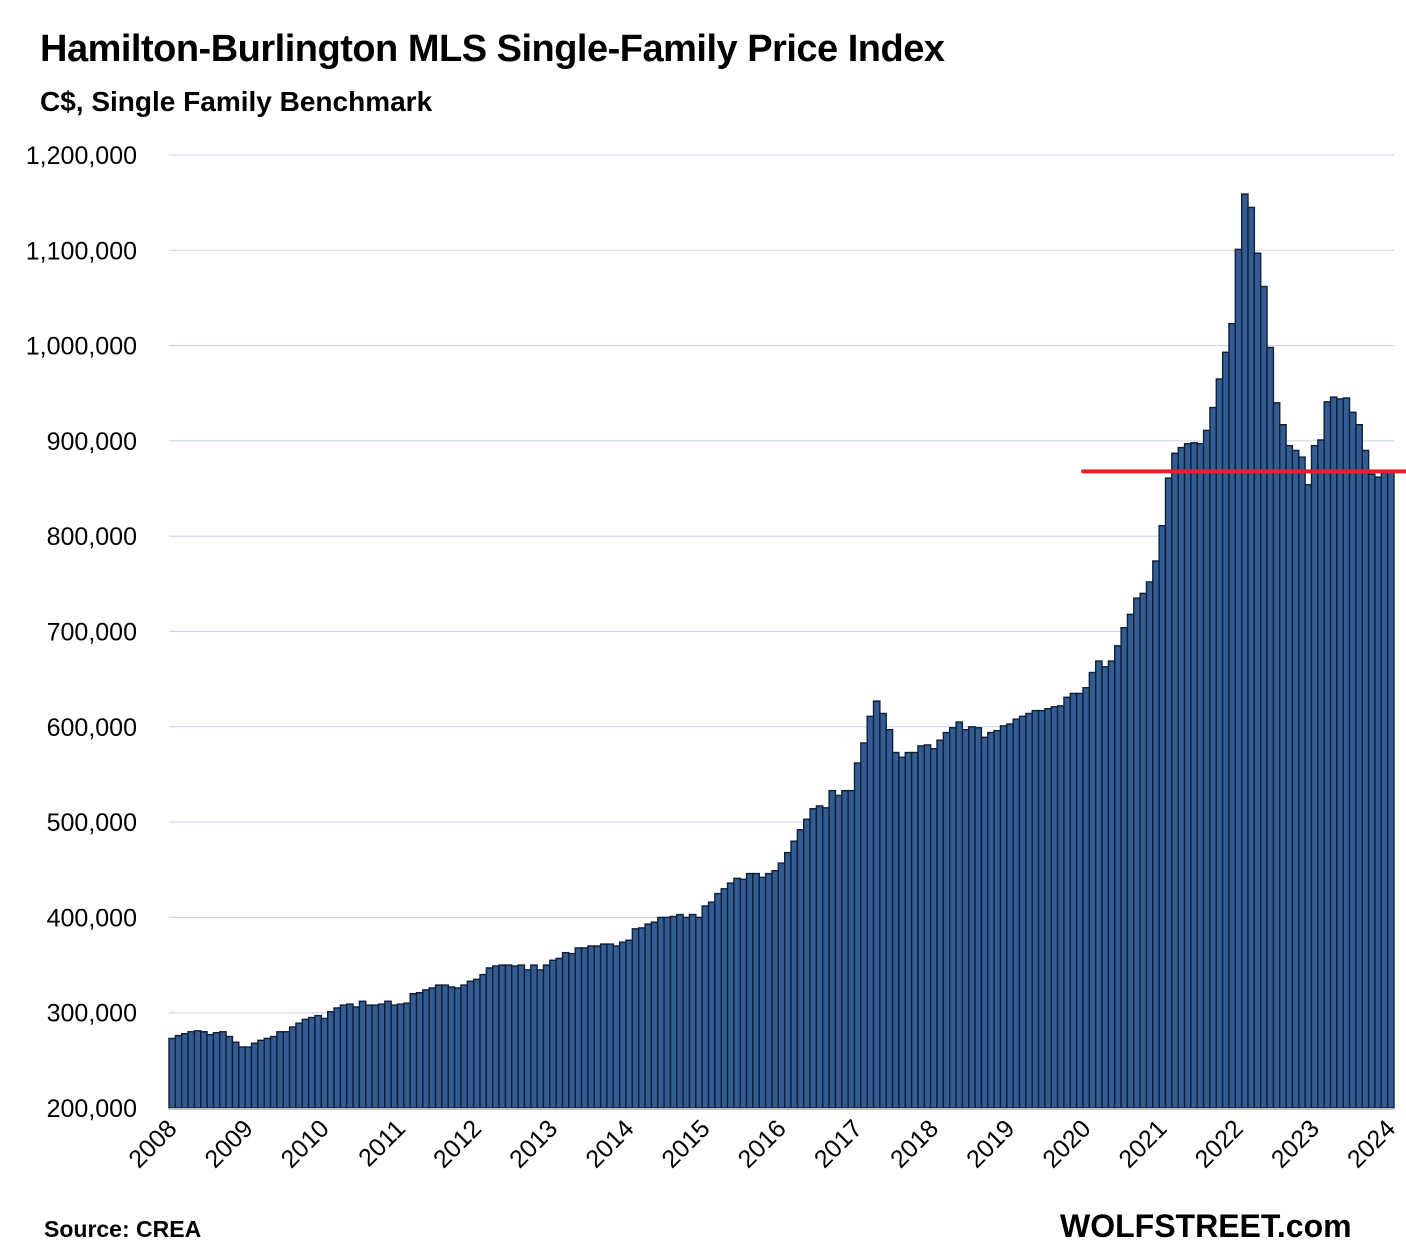 The height and width of the screenshot is (1259, 1406). What do you see at coordinates (914, 1143) in the screenshot?
I see `x-tick-label: 2018` at bounding box center [914, 1143].